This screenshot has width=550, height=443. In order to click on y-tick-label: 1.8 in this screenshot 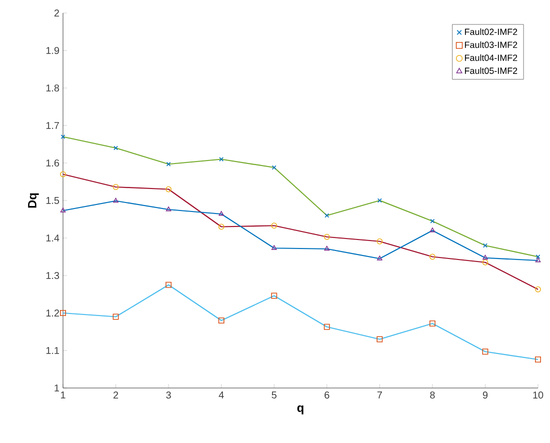, I will do `click(53, 88)`.